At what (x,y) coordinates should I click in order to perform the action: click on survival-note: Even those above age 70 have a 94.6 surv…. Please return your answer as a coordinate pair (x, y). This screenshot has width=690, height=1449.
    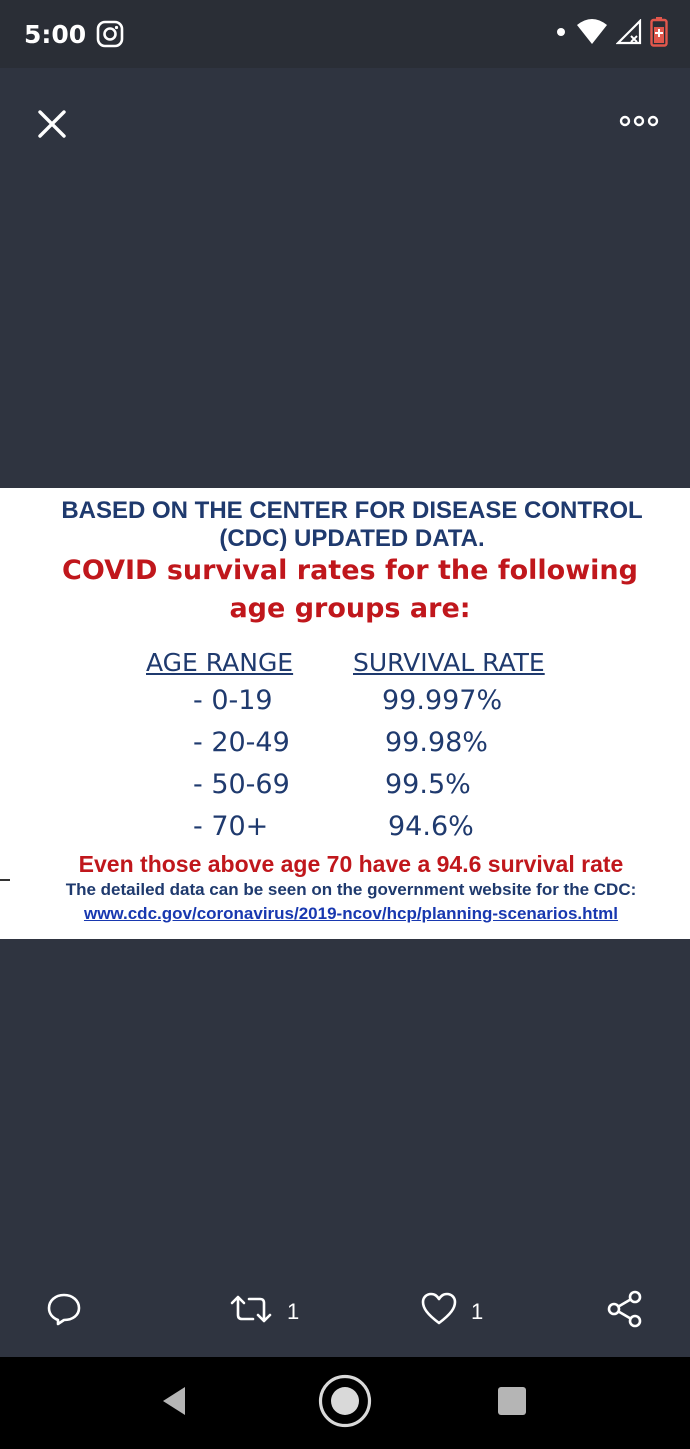
    Looking at the image, I should click on (351, 864).